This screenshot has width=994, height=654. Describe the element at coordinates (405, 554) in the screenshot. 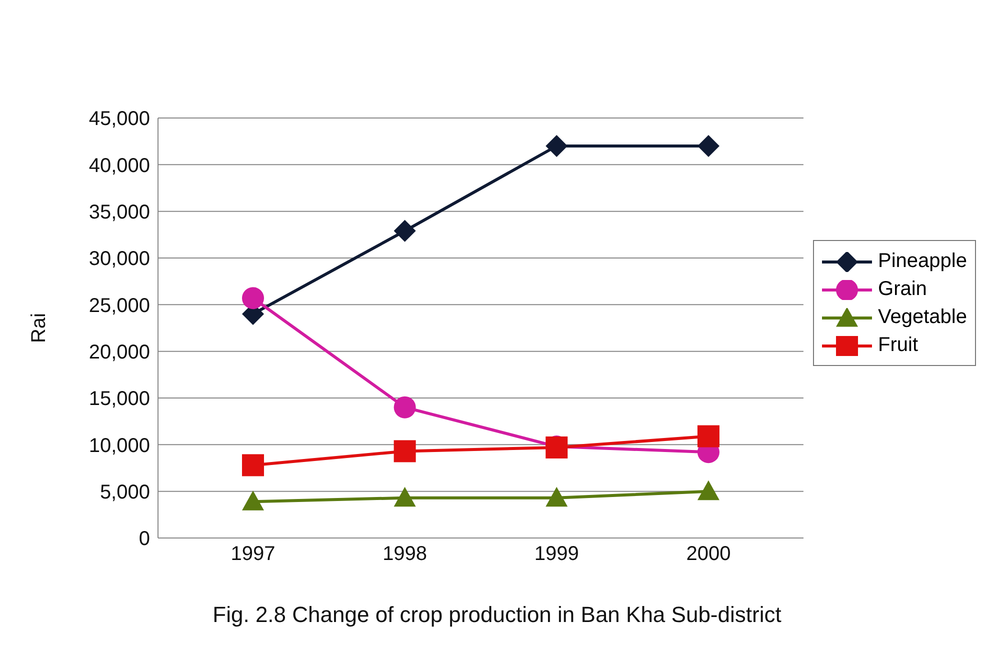

I see `x-tick-label: 1998` at that location.